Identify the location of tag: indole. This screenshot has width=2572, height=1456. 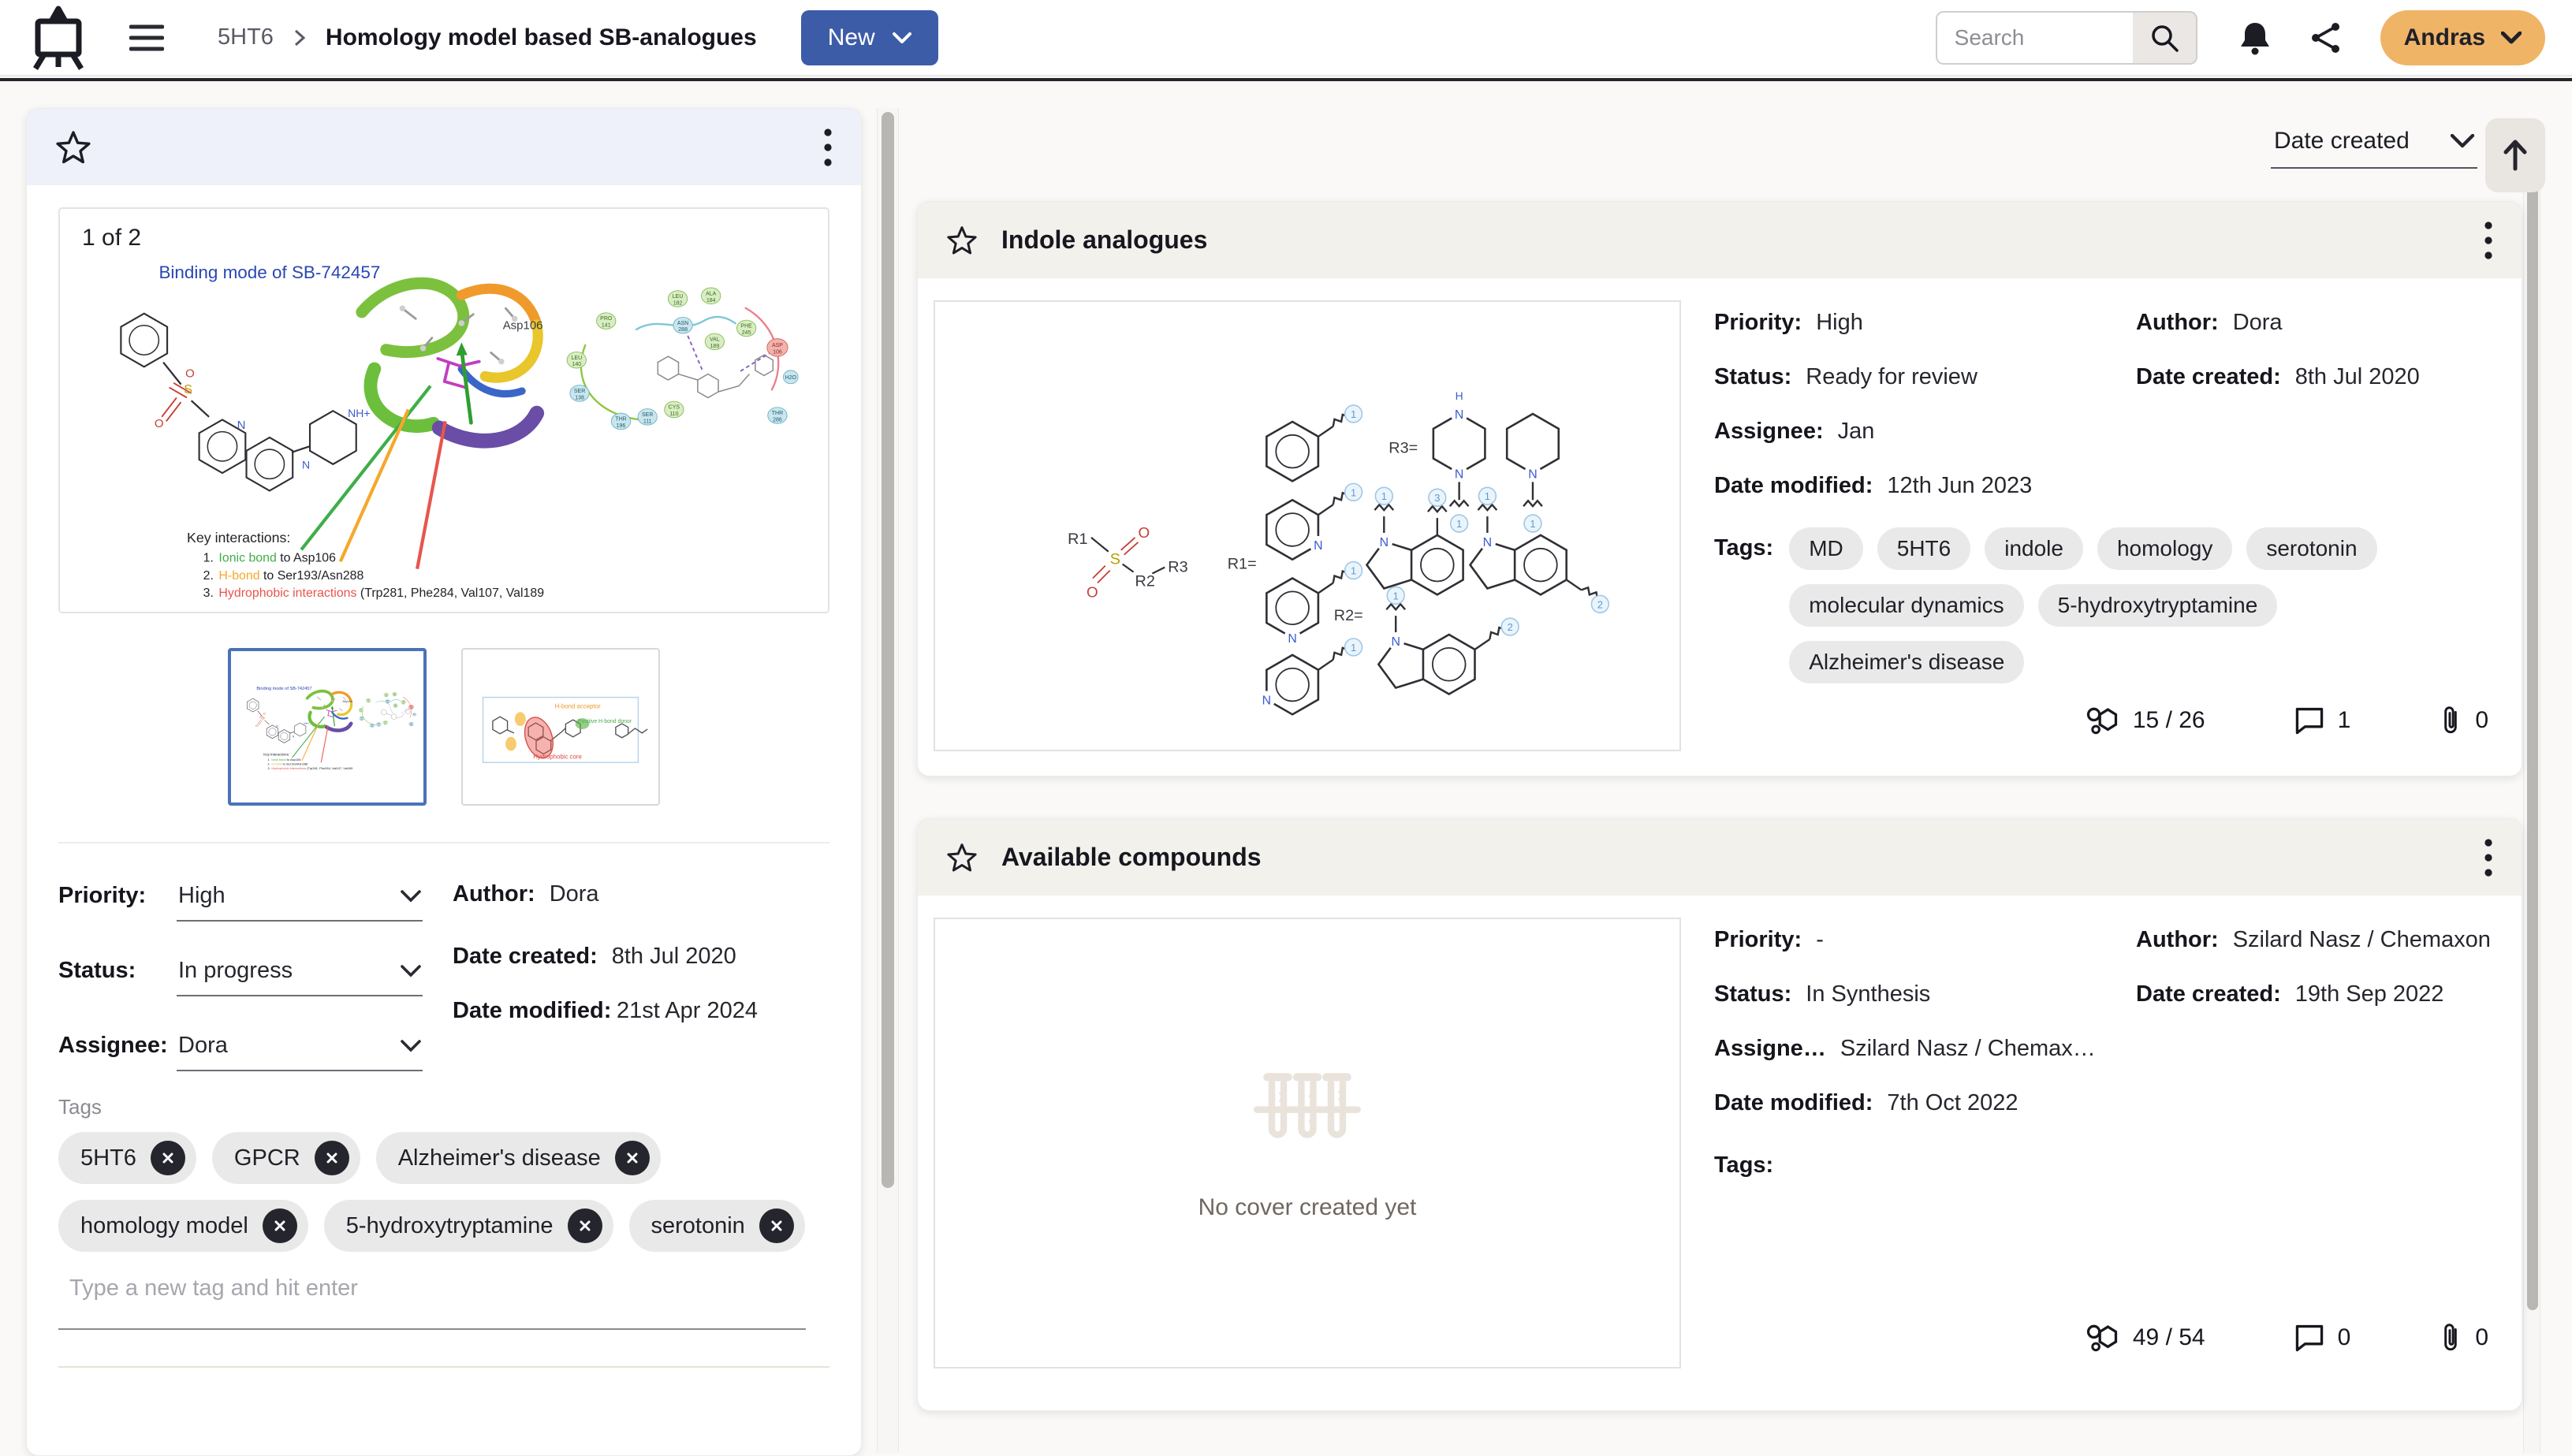
(2034, 548).